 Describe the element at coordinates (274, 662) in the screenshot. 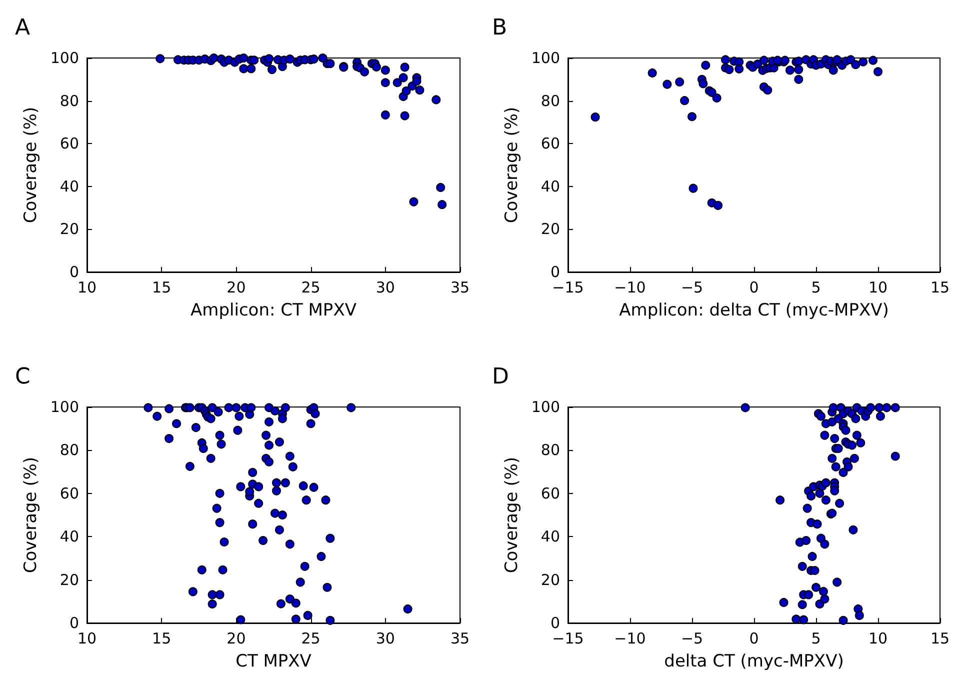

I see `x-axis-title: CT MPXV` at that location.